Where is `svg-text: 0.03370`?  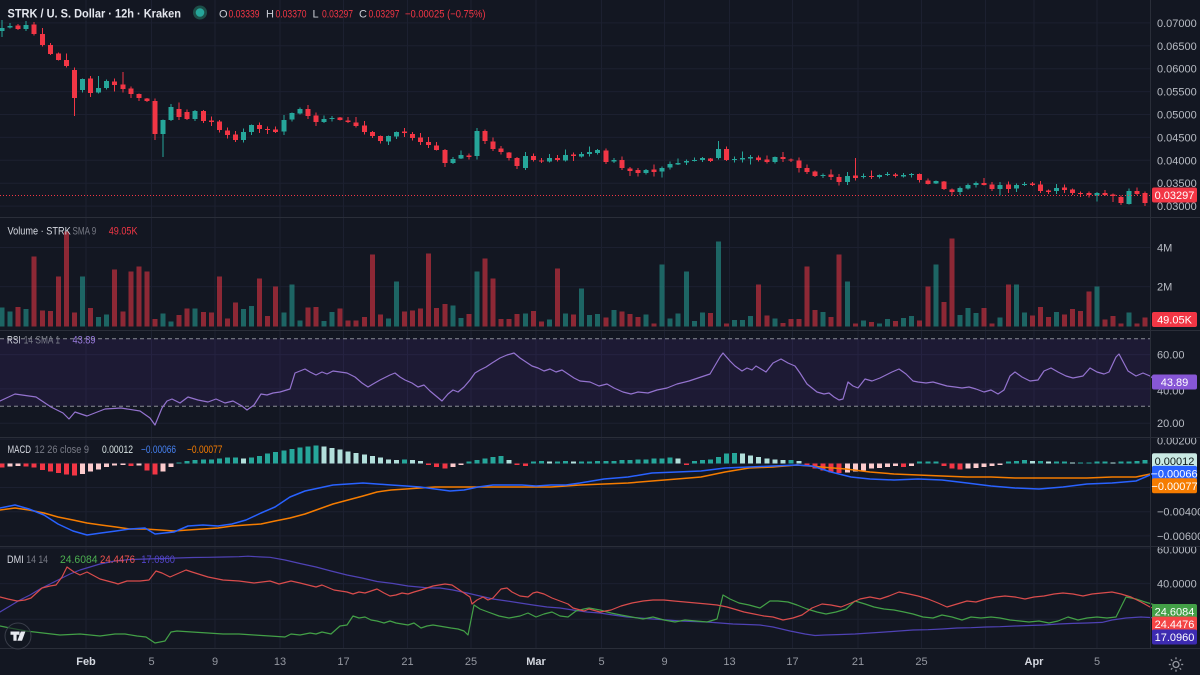 svg-text: 0.03370 is located at coordinates (291, 15).